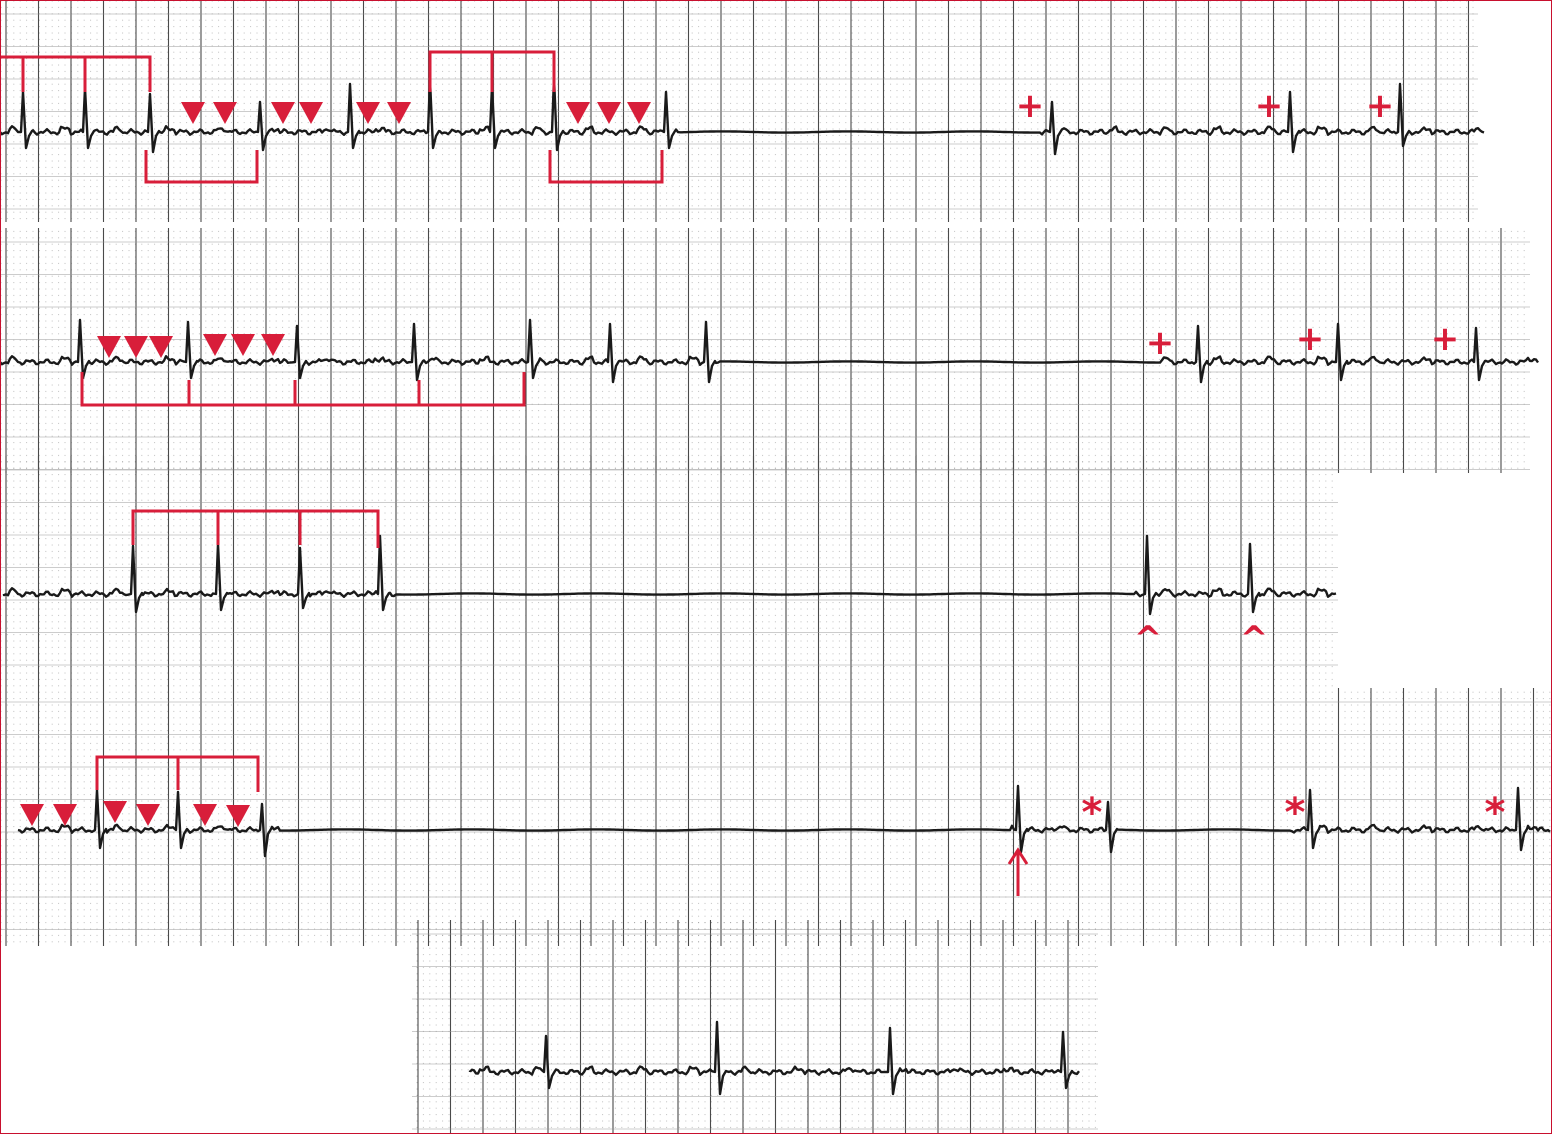 This screenshot has width=1552, height=1138. I want to click on bracket-top-strip1-a, so click(76, 73).